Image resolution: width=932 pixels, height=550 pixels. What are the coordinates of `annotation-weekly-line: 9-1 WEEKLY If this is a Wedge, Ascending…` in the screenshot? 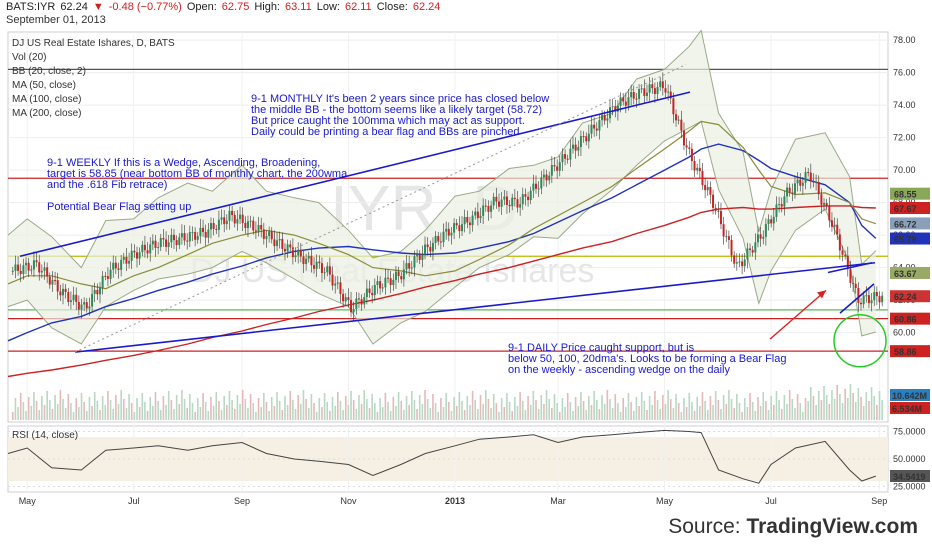 It's located at (183, 163).